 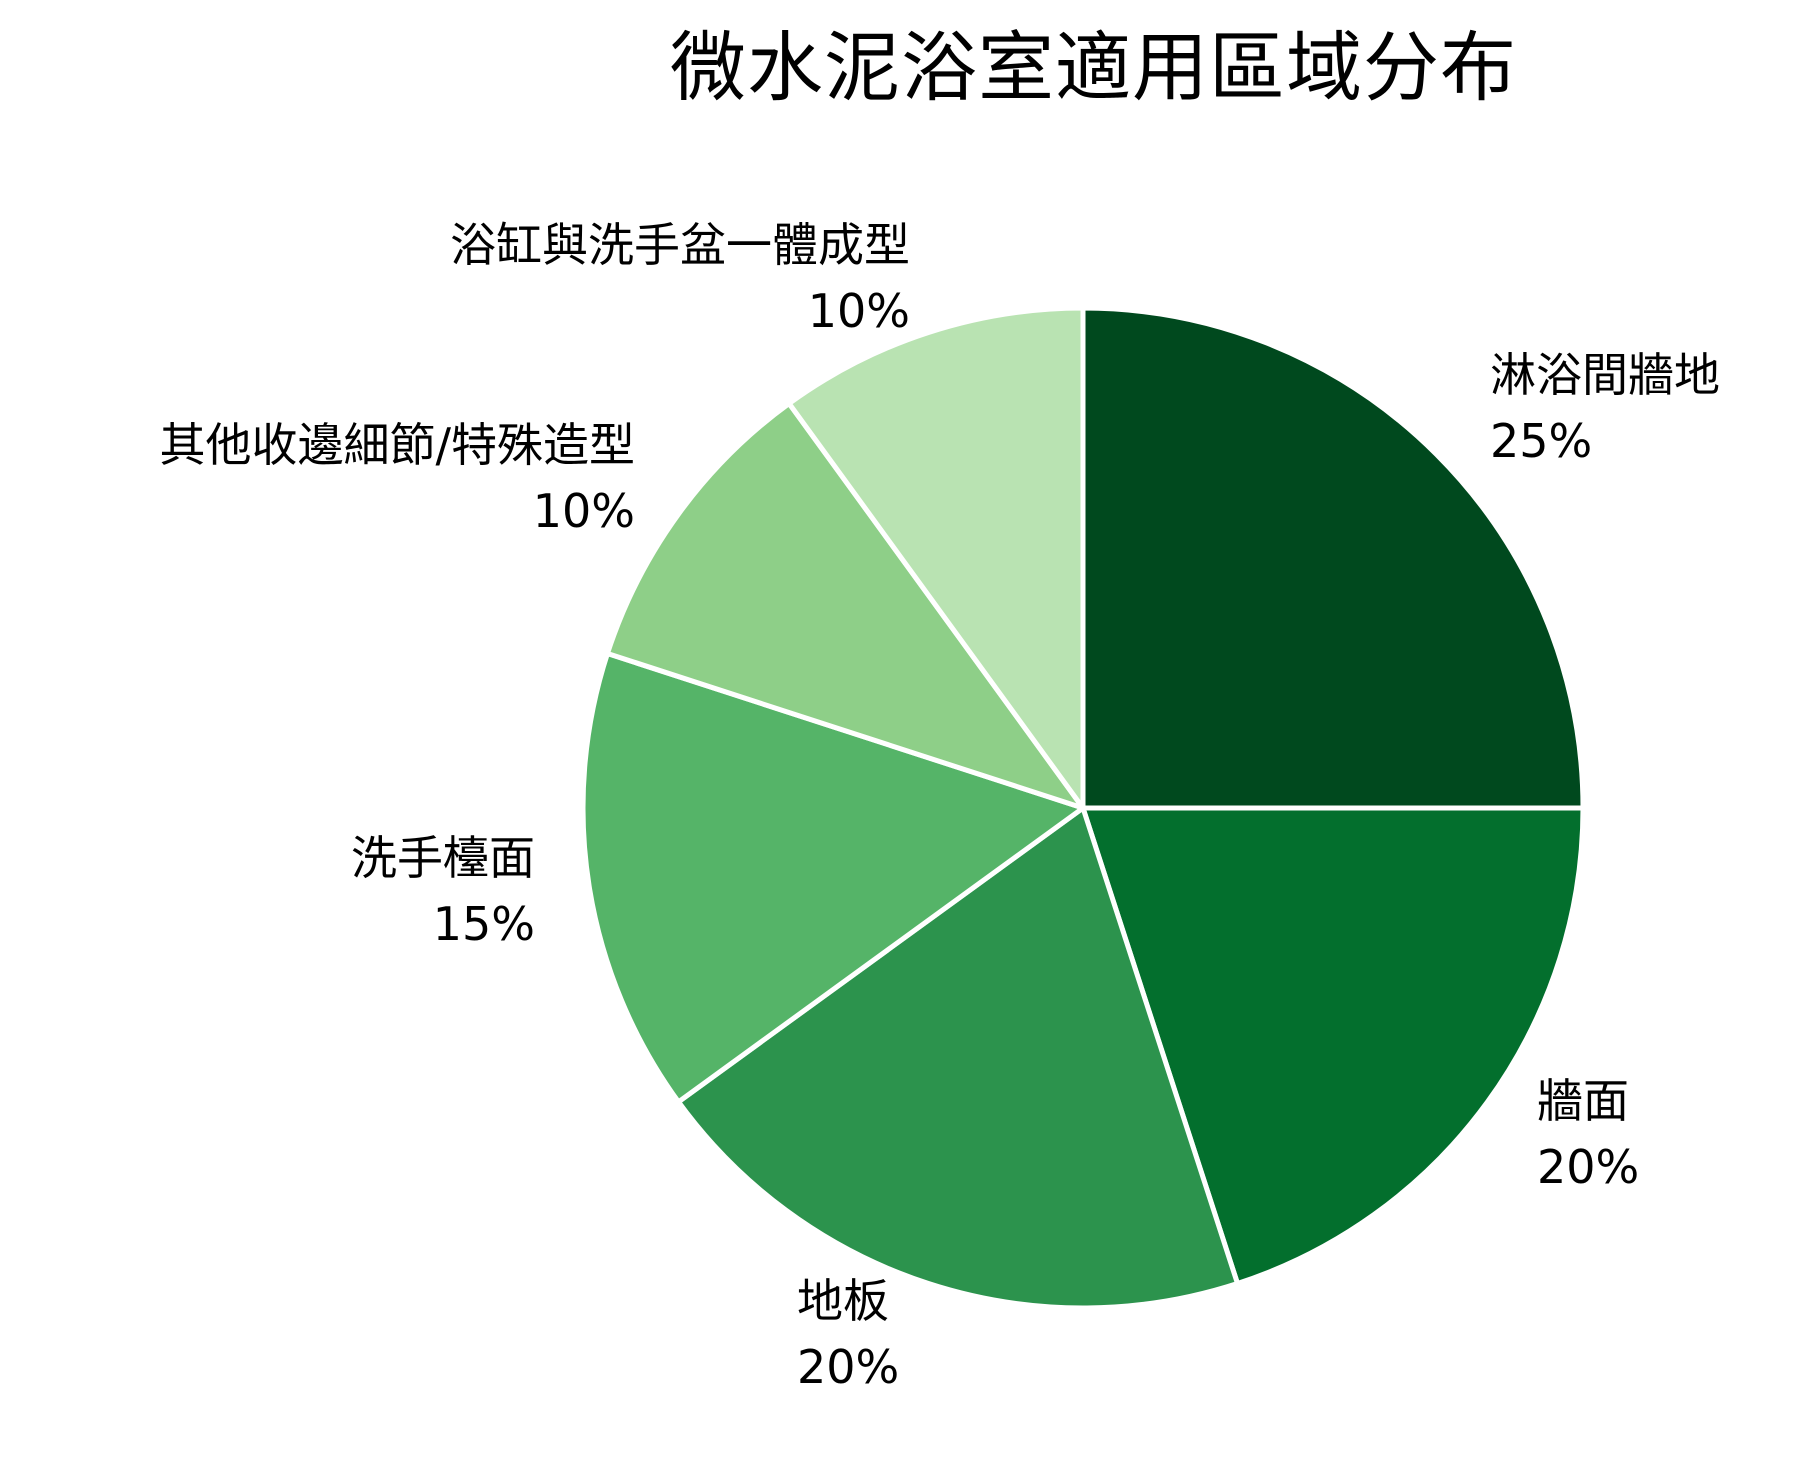 What do you see at coordinates (1333, 558) in the screenshot?
I see `slice-shower-wall-floor` at bounding box center [1333, 558].